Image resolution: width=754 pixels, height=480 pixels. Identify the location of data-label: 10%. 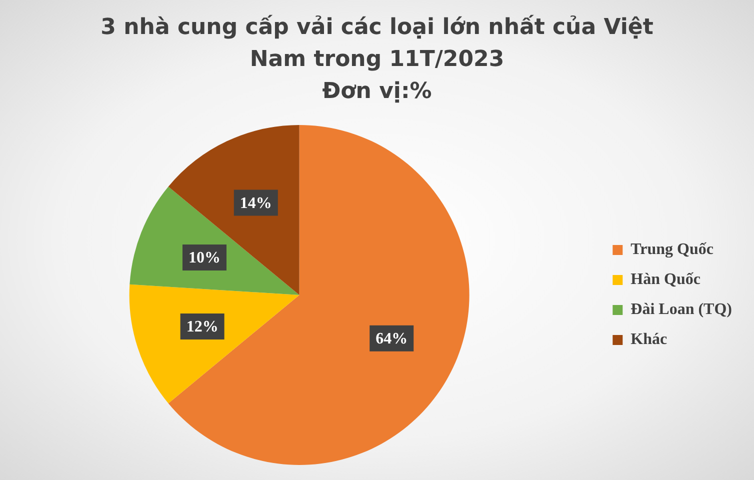
(204, 258).